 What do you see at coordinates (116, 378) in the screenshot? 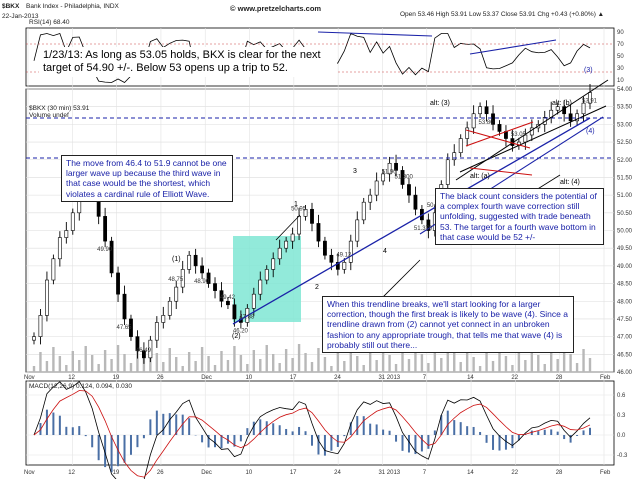
I see `x-tick-label: 19` at bounding box center [116, 378].